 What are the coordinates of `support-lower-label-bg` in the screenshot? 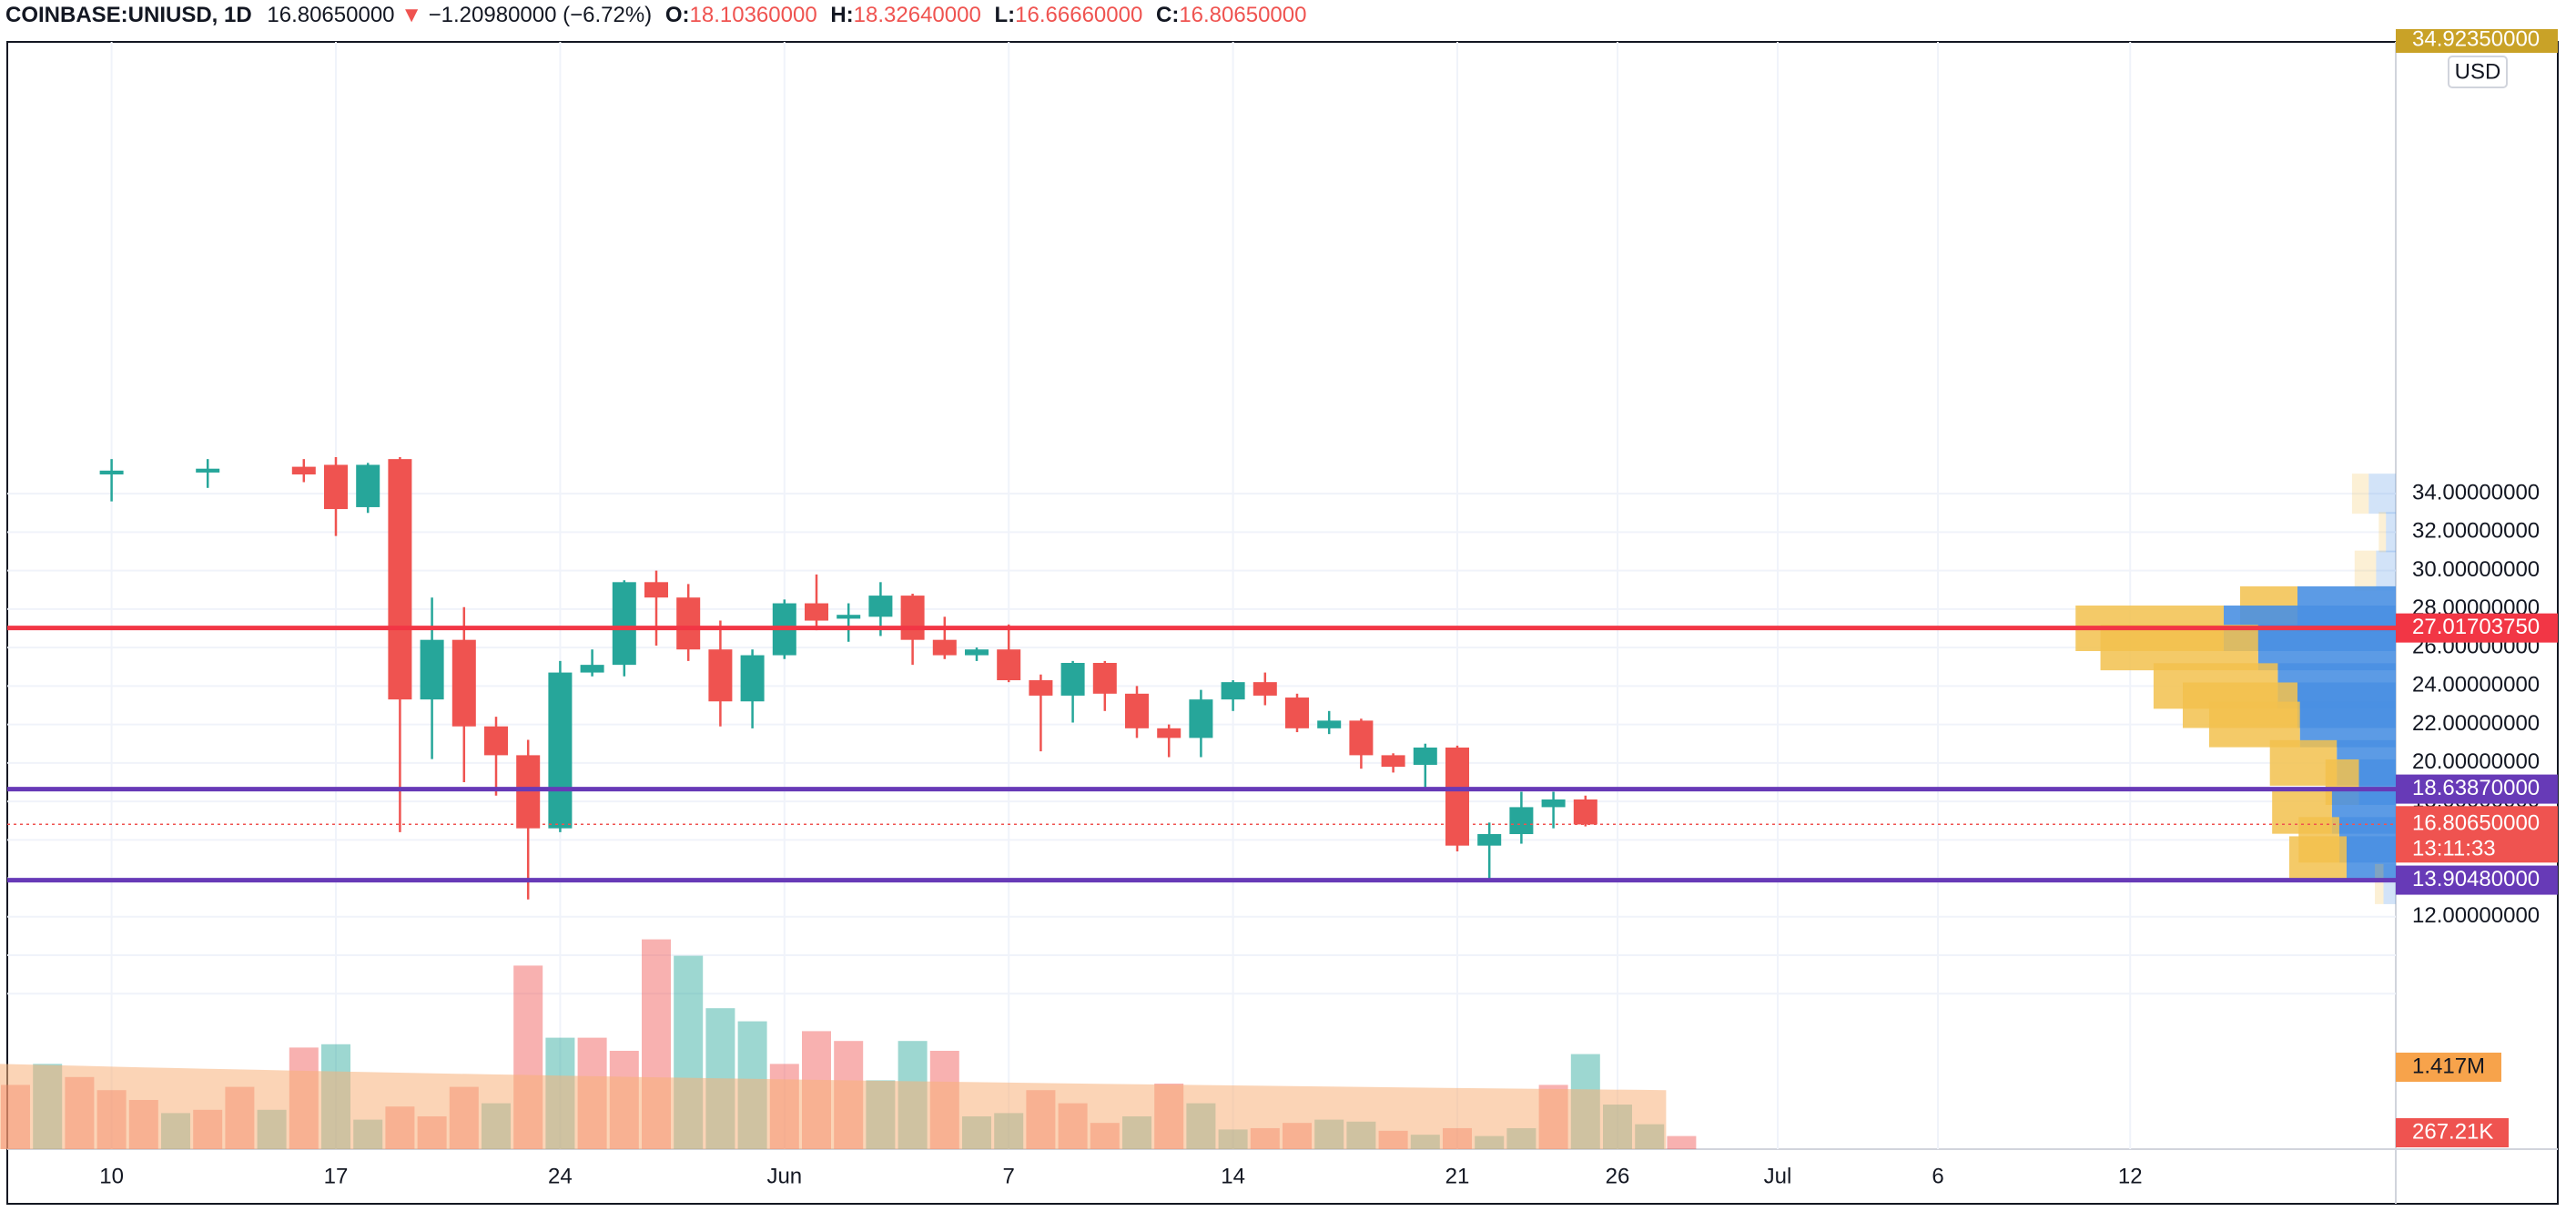 It's located at (2477, 880).